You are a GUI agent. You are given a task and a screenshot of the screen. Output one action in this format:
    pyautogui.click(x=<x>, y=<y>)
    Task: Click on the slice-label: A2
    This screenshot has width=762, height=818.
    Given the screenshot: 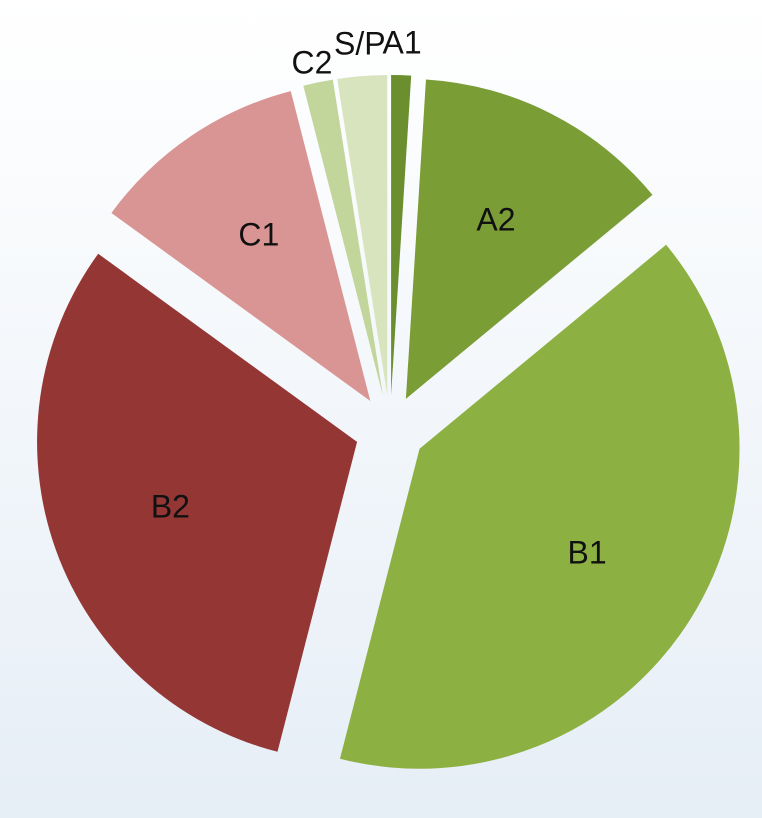 What is the action you would take?
    pyautogui.click(x=495, y=219)
    